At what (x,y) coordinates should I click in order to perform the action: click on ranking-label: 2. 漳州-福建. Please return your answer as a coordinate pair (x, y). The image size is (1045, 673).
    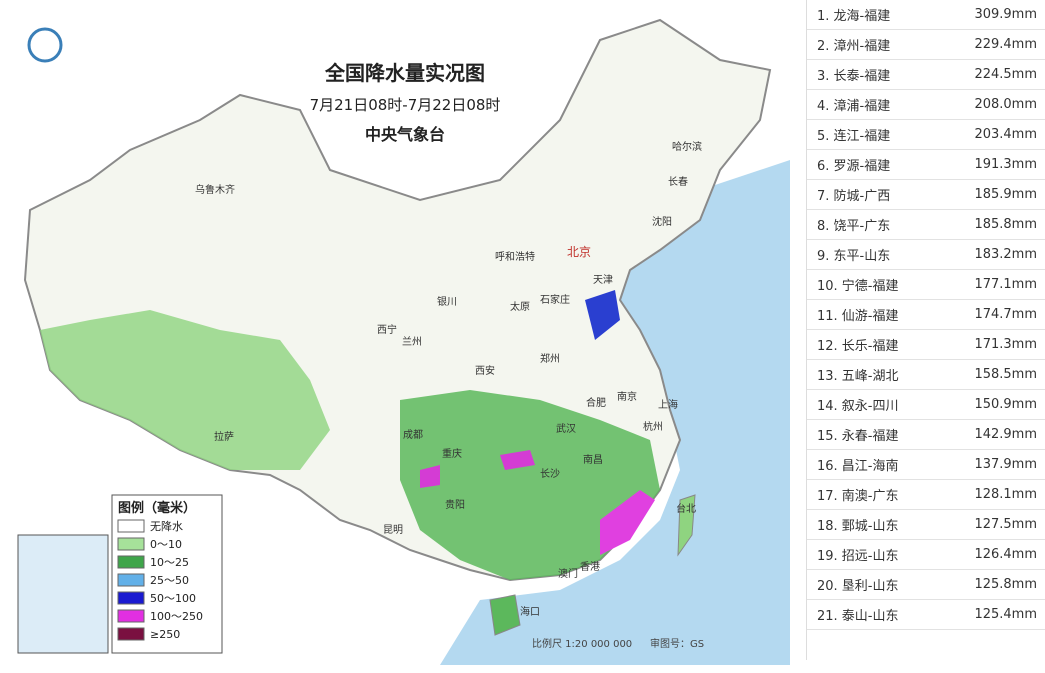
    Looking at the image, I should click on (854, 46).